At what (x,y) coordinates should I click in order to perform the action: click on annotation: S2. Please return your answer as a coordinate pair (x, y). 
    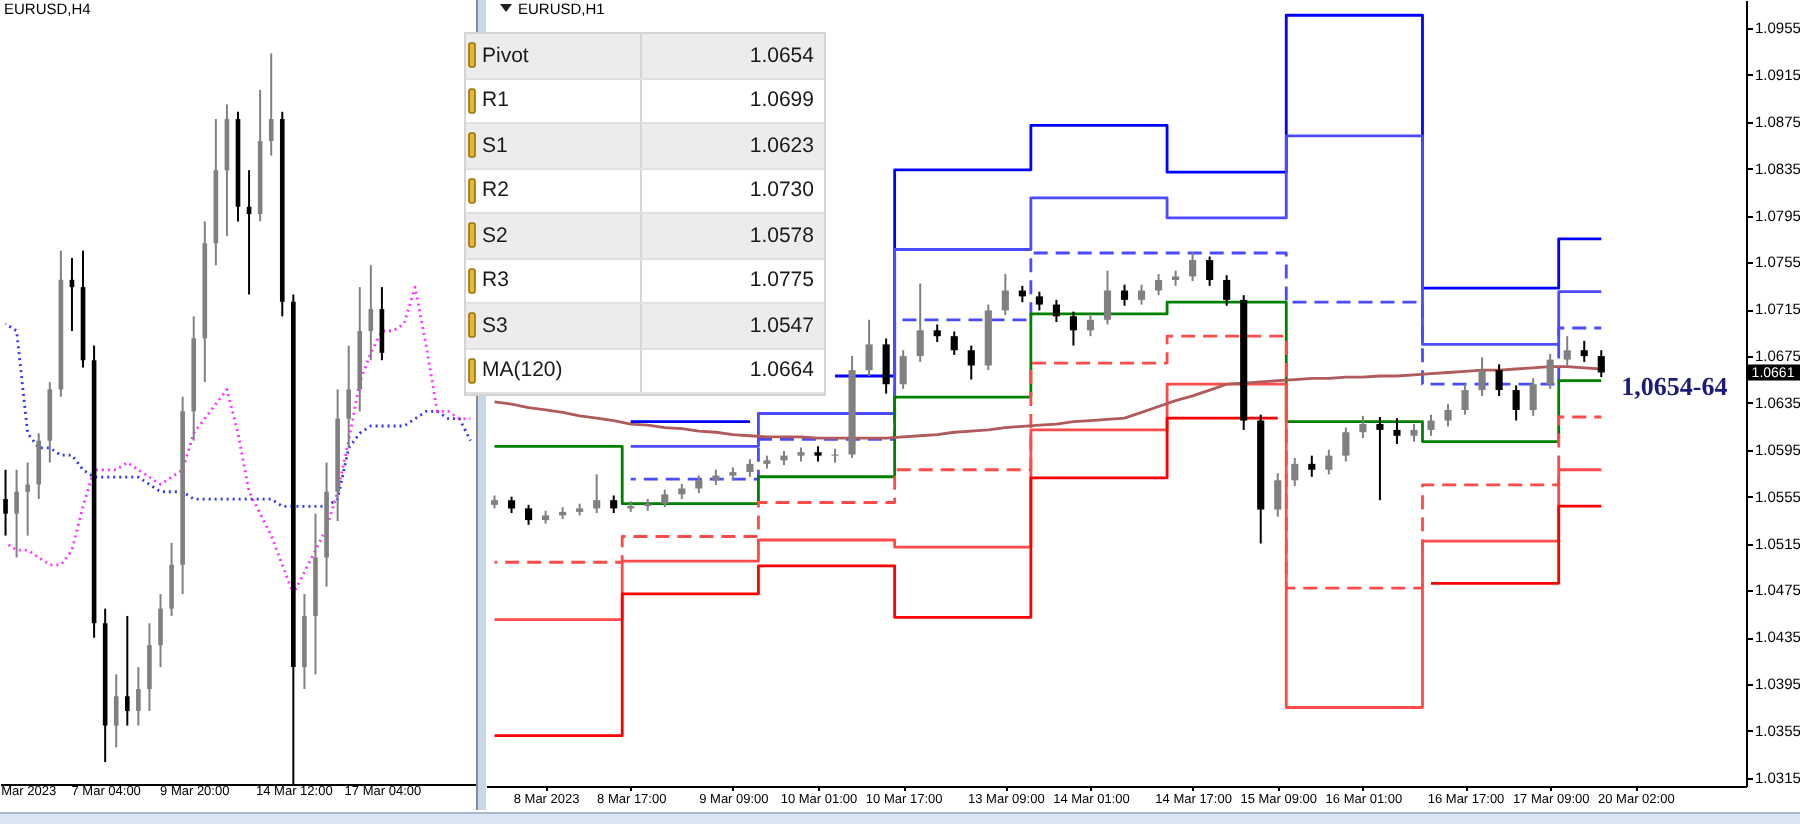
    Looking at the image, I should click on (495, 235).